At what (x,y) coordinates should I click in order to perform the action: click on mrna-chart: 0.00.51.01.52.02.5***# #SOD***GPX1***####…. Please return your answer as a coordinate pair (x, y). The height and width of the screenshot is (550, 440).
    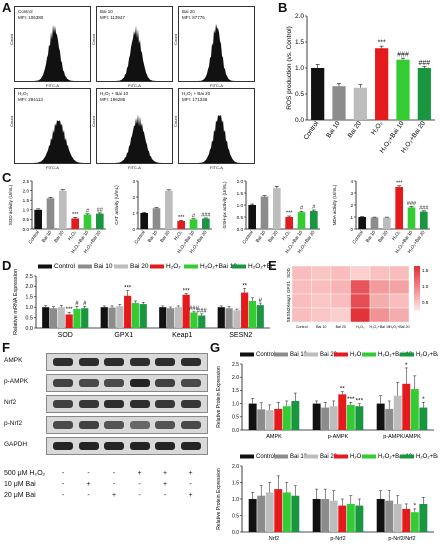
    Looking at the image, I should click on (142, 301).